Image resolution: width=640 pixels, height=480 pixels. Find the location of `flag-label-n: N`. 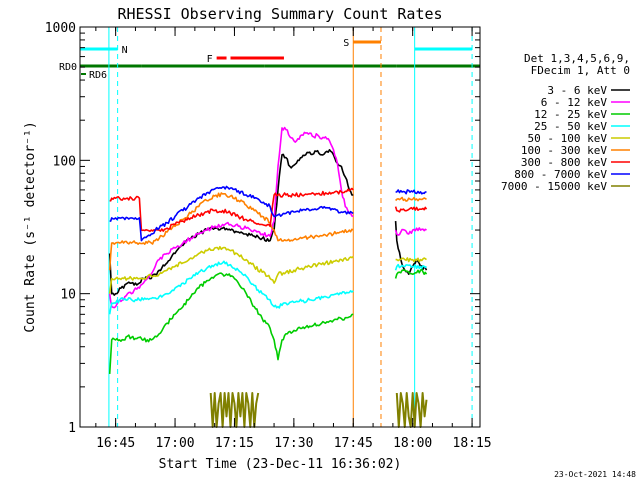

flag-label-n: N is located at coordinates (125, 50).